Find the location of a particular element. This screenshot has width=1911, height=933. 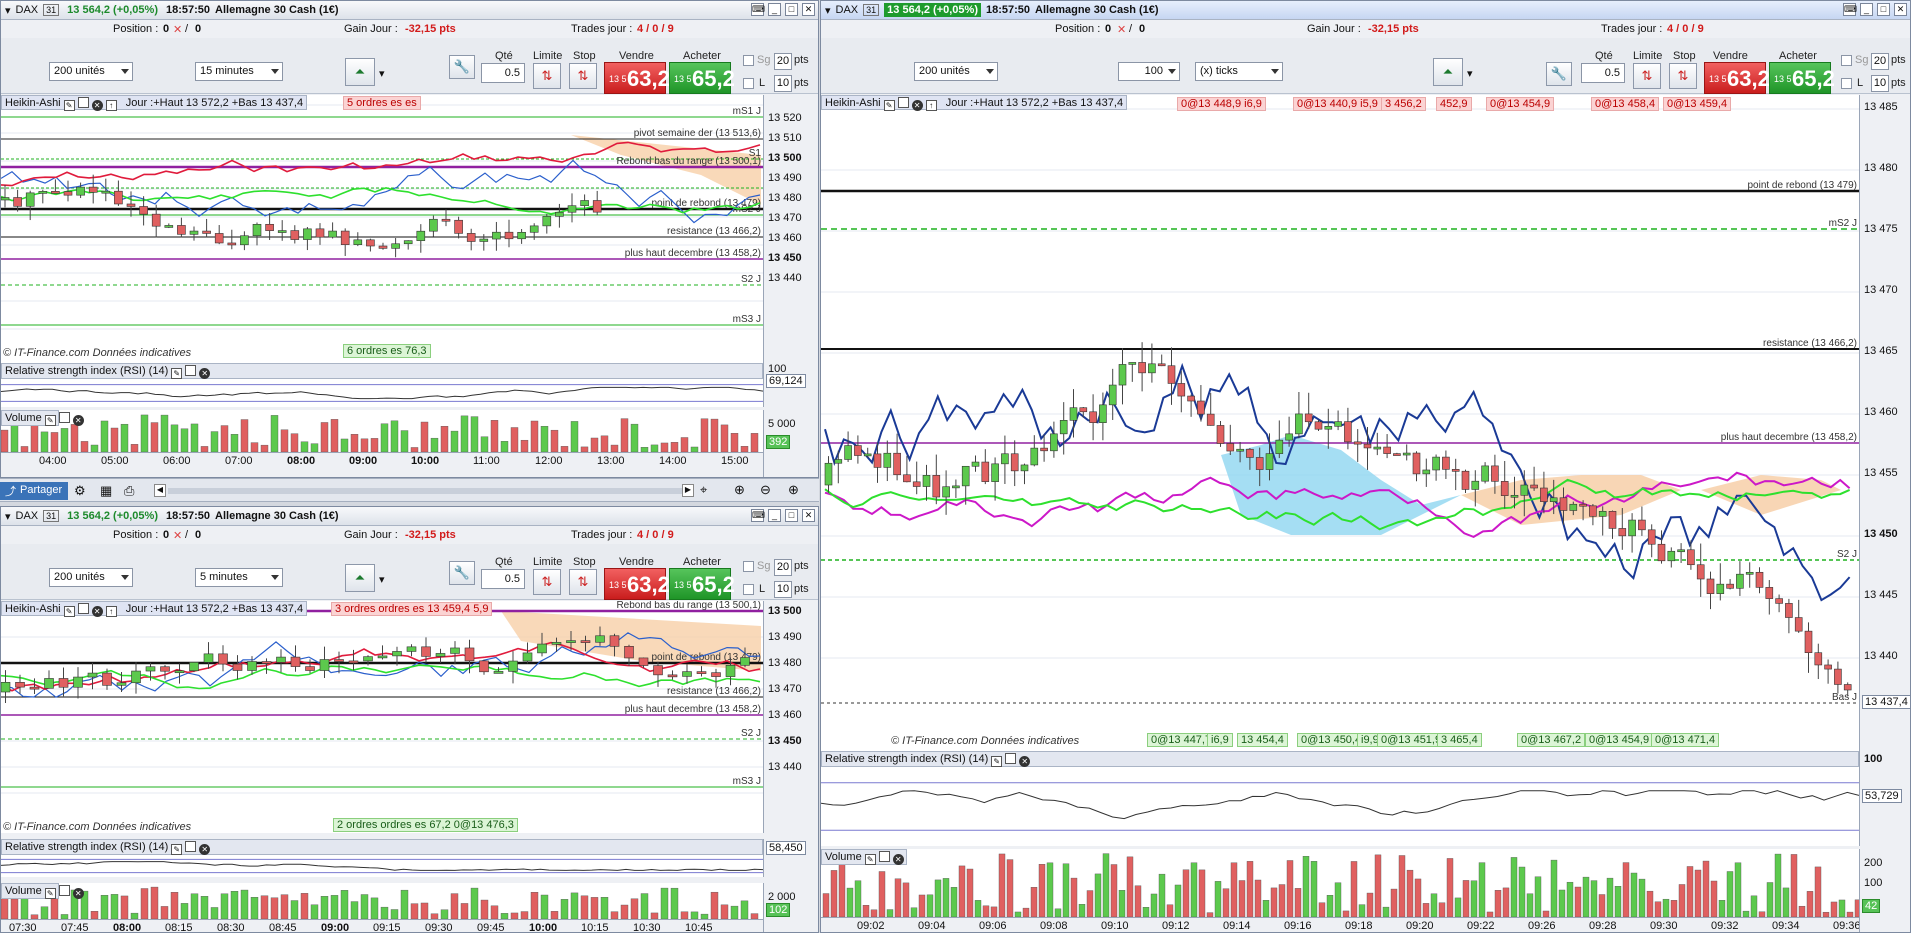

order-tag: 0@13 451,9 is located at coordinates (1411, 740).